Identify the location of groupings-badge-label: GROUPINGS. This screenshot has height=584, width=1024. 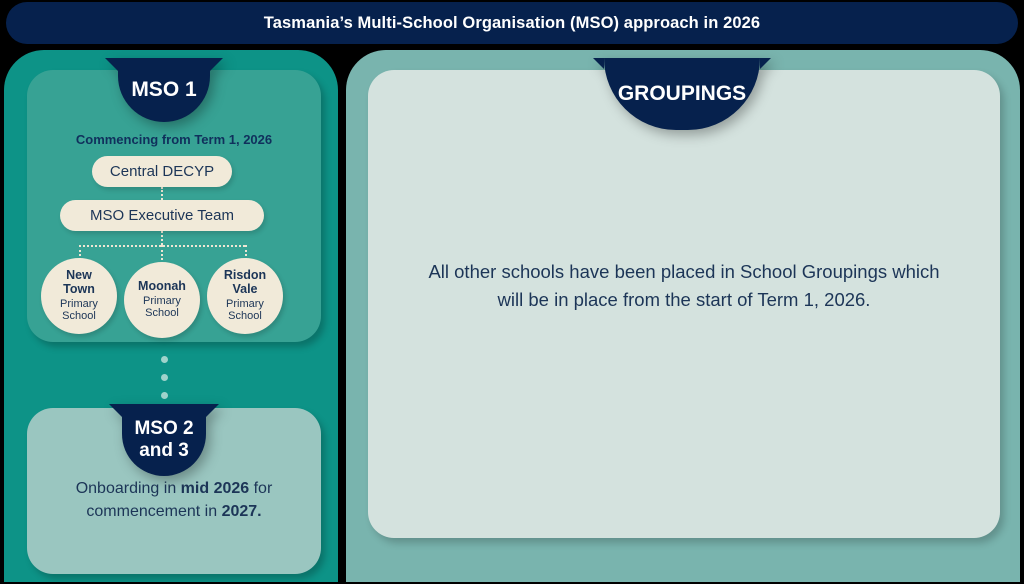
(682, 93).